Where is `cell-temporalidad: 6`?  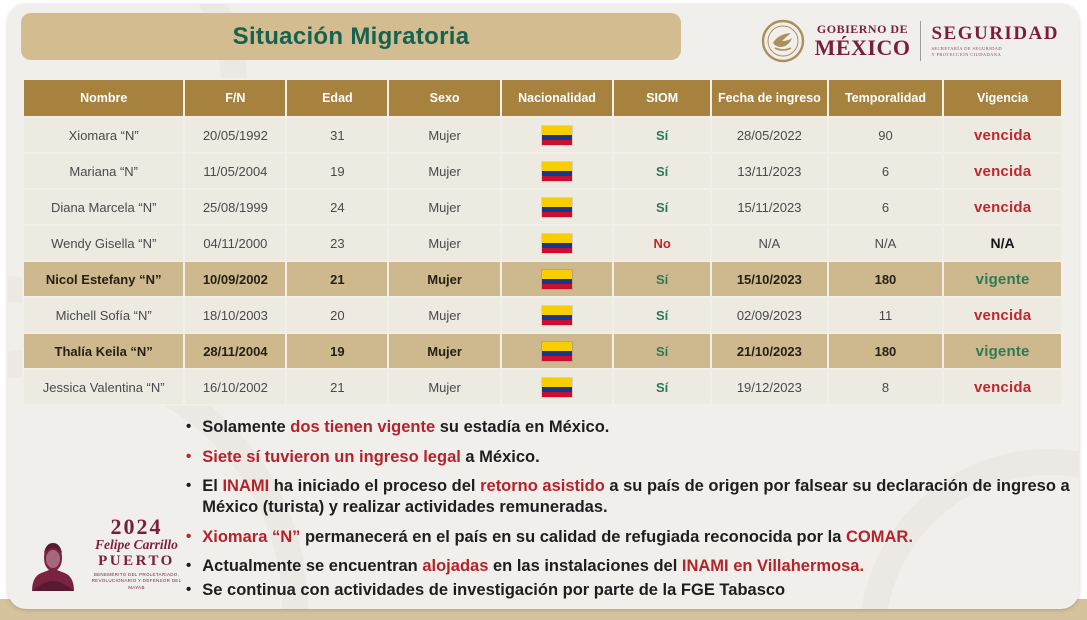
cell-temporalidad: 6 is located at coordinates (885, 207).